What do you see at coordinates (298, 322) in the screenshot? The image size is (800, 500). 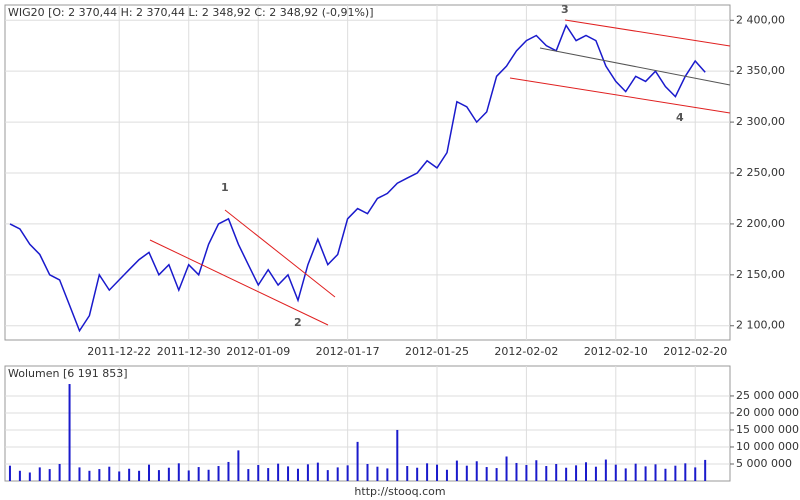 I see `wave-label: 2` at bounding box center [298, 322].